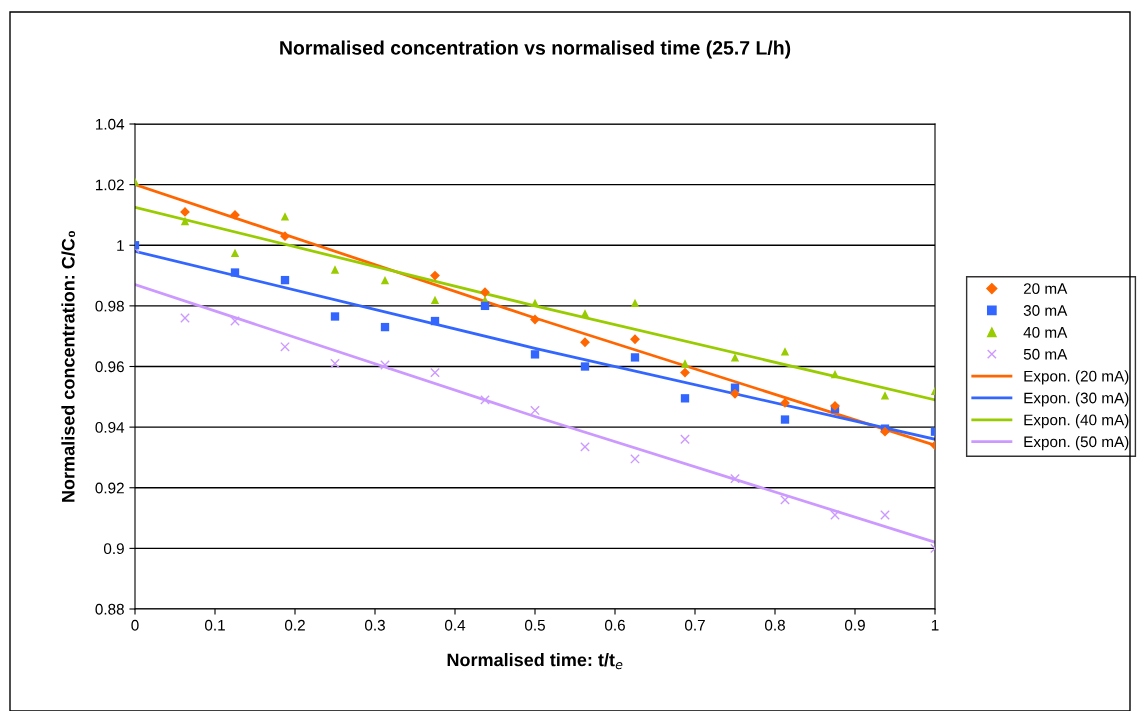 The width and height of the screenshot is (1140, 711). What do you see at coordinates (935, 625) in the screenshot?
I see `x-tick-label: 1` at bounding box center [935, 625].